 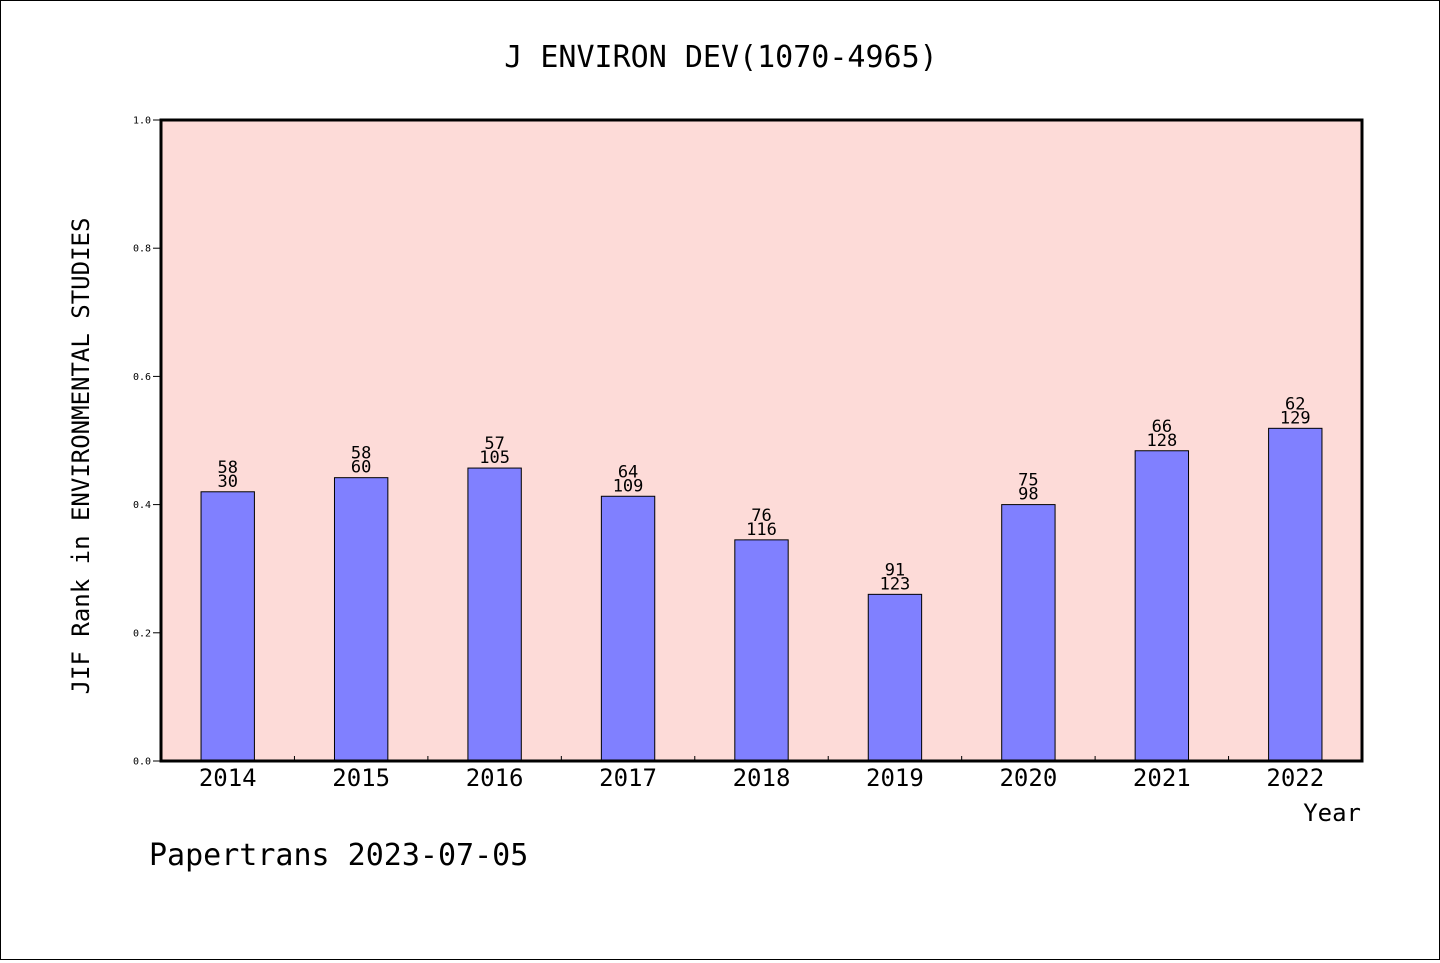 What do you see at coordinates (142, 249) in the screenshot?
I see `y-tick-label: 0.8` at bounding box center [142, 249].